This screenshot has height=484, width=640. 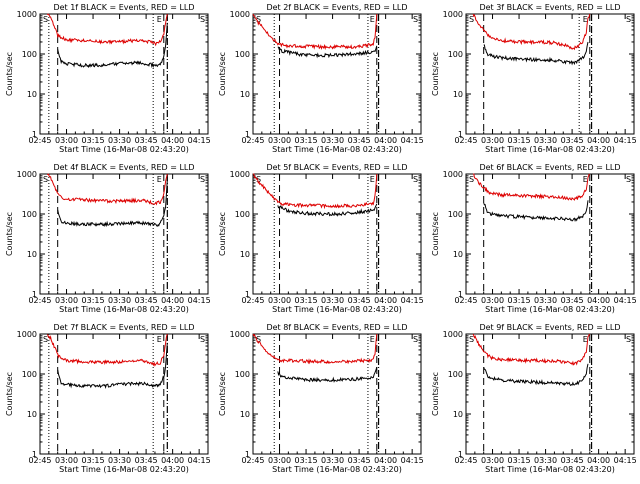 I want to click on plot-frame, so click(x=124, y=74).